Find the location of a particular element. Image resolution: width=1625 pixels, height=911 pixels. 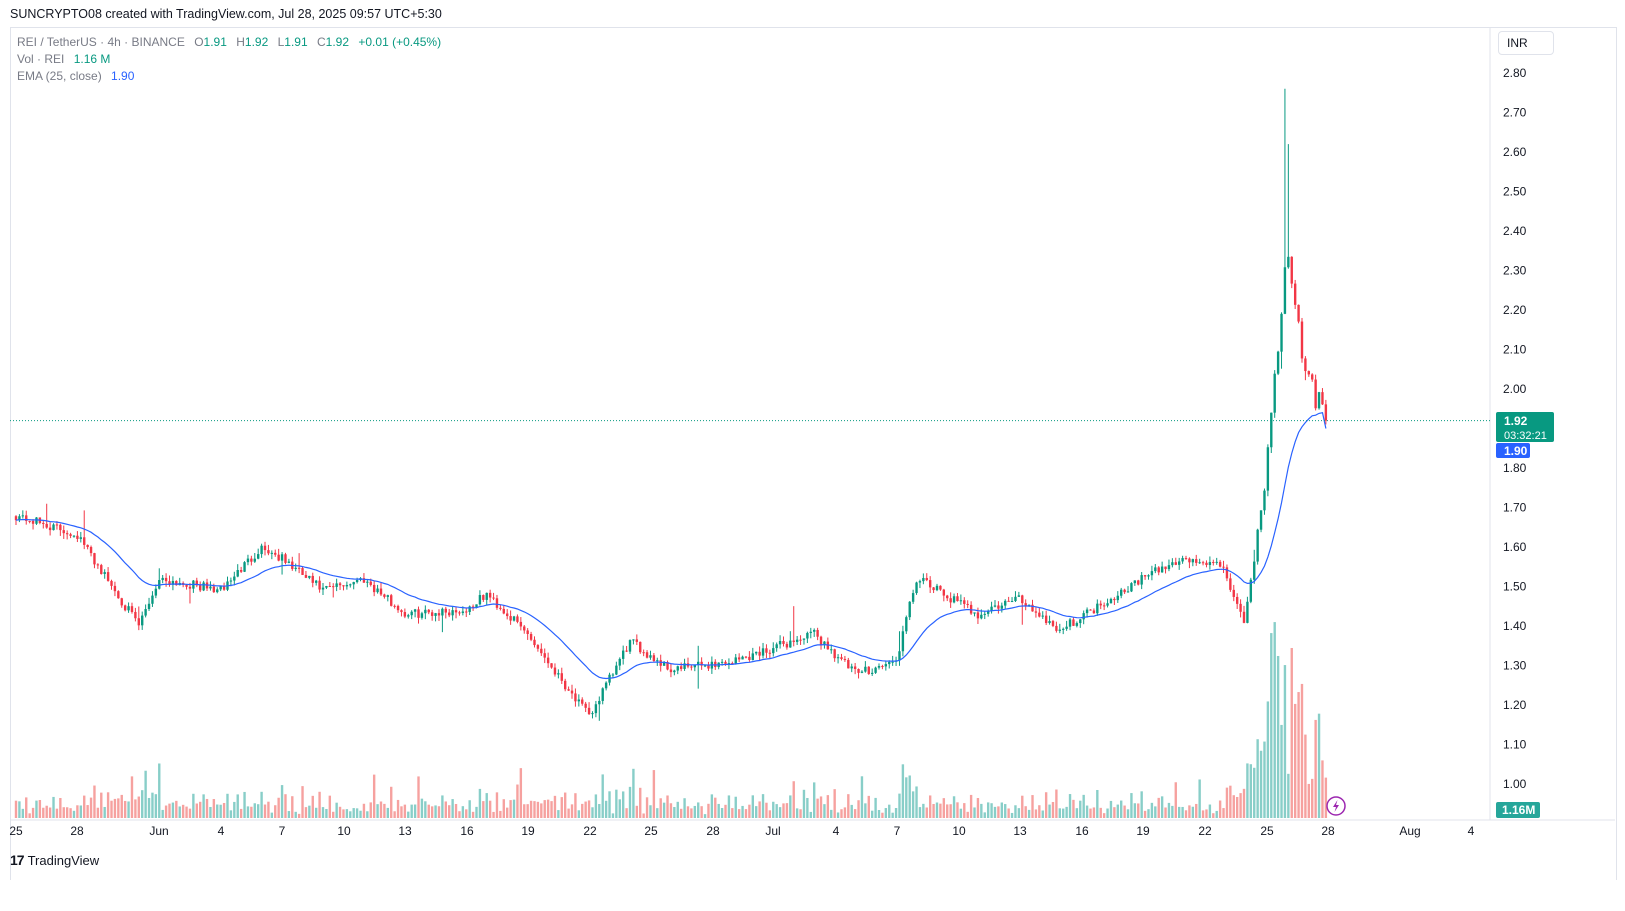

time-tick-label: 7 is located at coordinates (897, 831).